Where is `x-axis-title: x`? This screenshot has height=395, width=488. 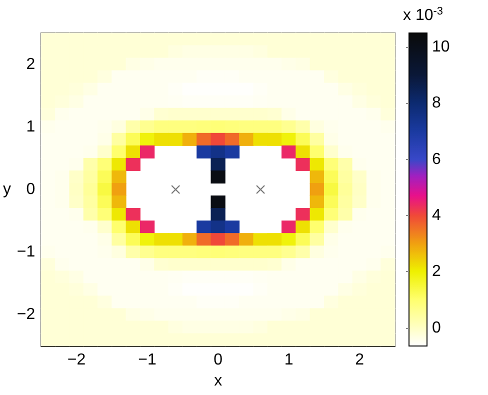 x-axis-title: x is located at coordinates (218, 381).